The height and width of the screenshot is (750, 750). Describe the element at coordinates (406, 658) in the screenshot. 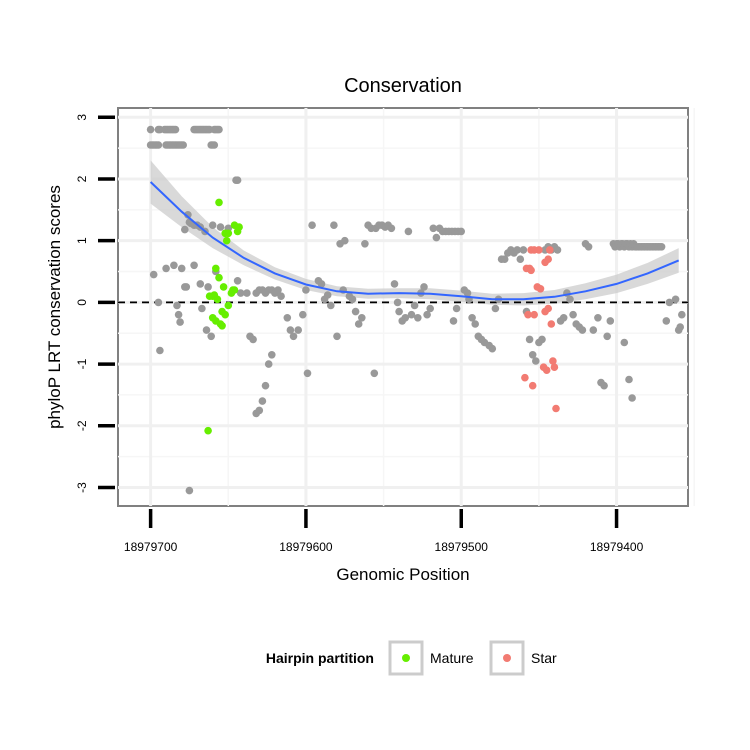

I see `legend-key-mature` at that location.